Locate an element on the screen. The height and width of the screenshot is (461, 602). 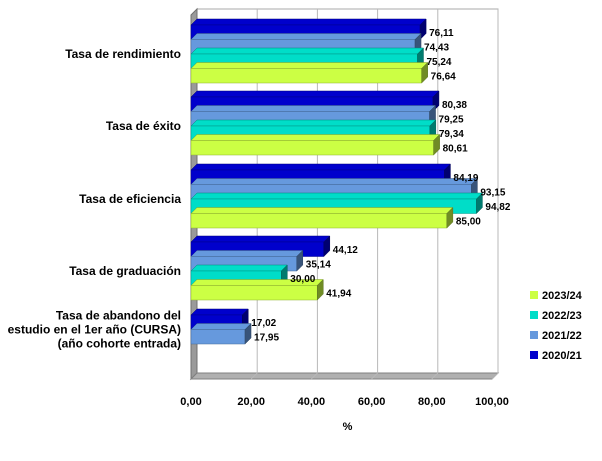
data-label: 80,61 is located at coordinates (455, 148).